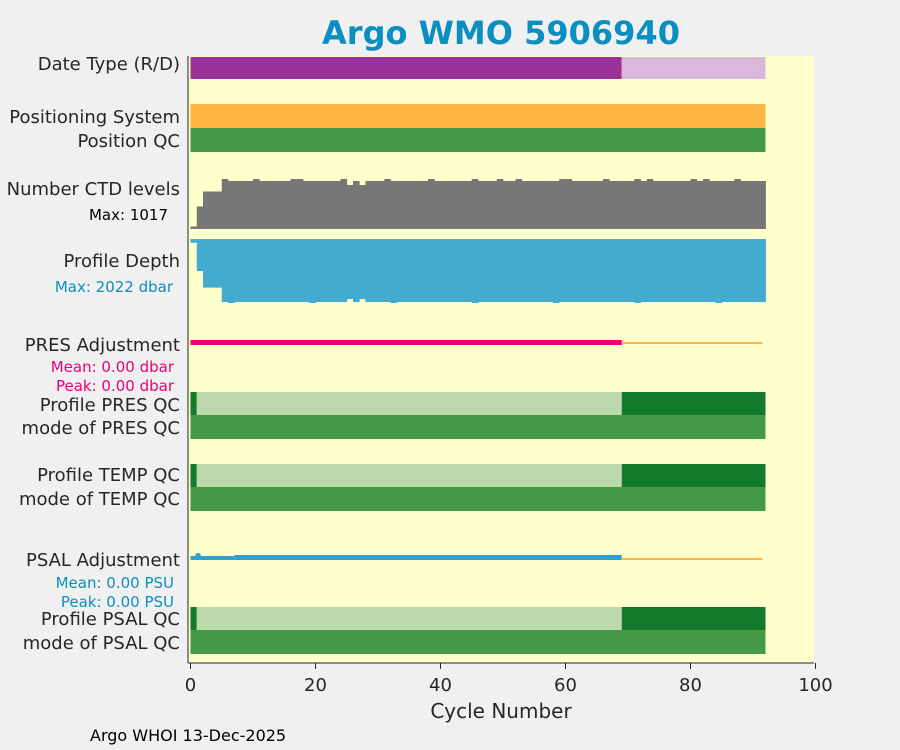  Describe the element at coordinates (693, 475) in the screenshot. I see `temp-profile-qc-delayed-bar` at that location.